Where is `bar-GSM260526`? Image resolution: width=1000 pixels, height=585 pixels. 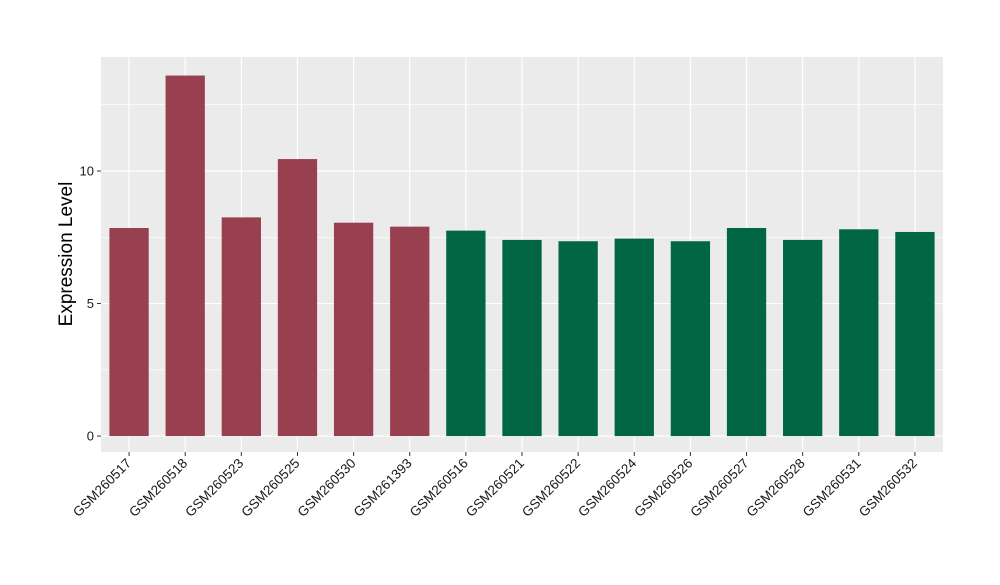 bar-GSM260526 is located at coordinates (690, 339).